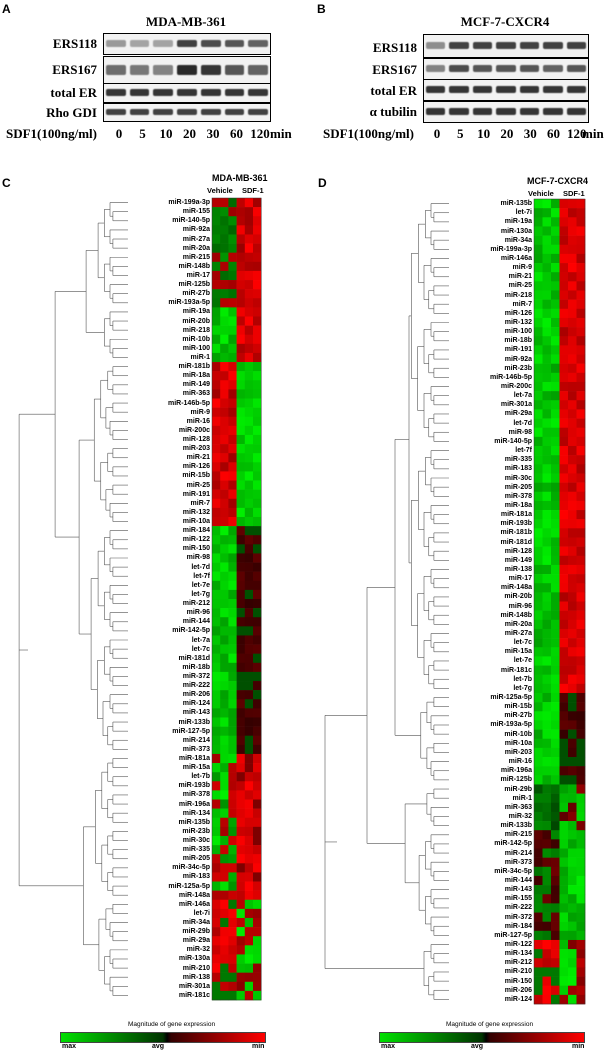  I want to click on gene-label: miR-30c, so click(518, 478).